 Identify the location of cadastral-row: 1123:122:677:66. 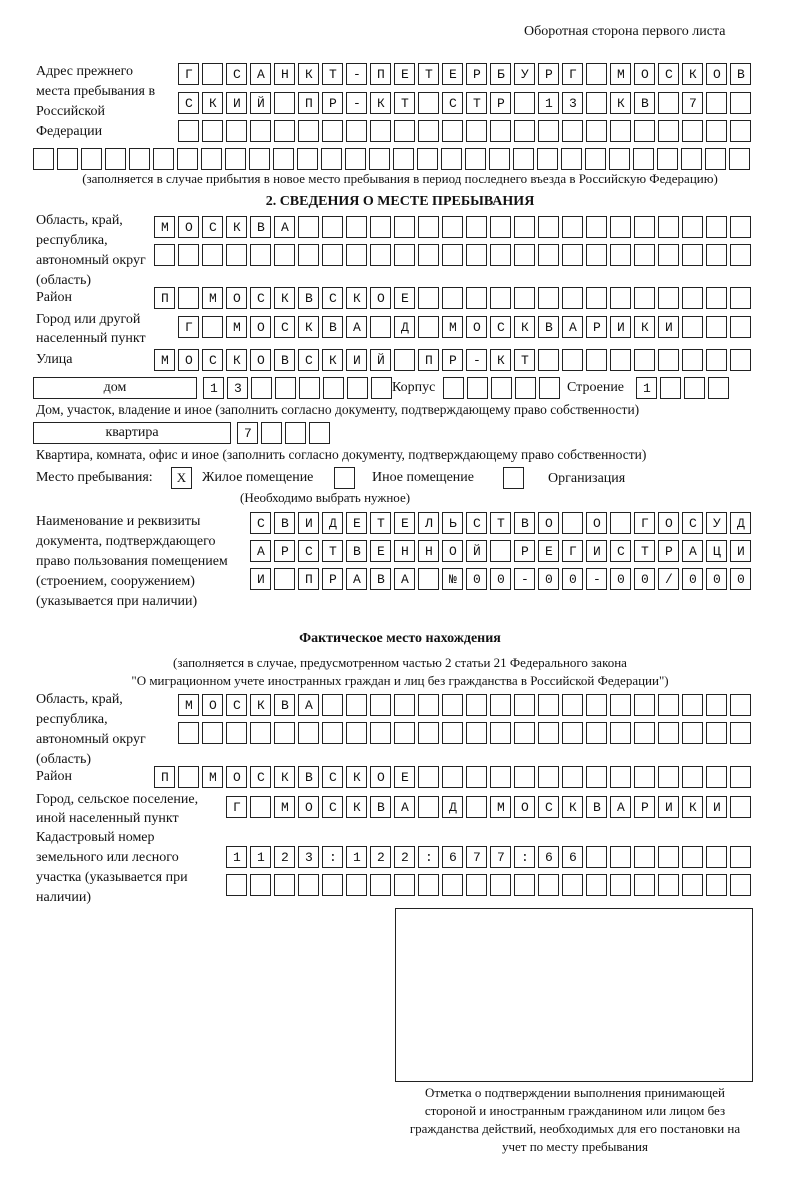
(490, 857).